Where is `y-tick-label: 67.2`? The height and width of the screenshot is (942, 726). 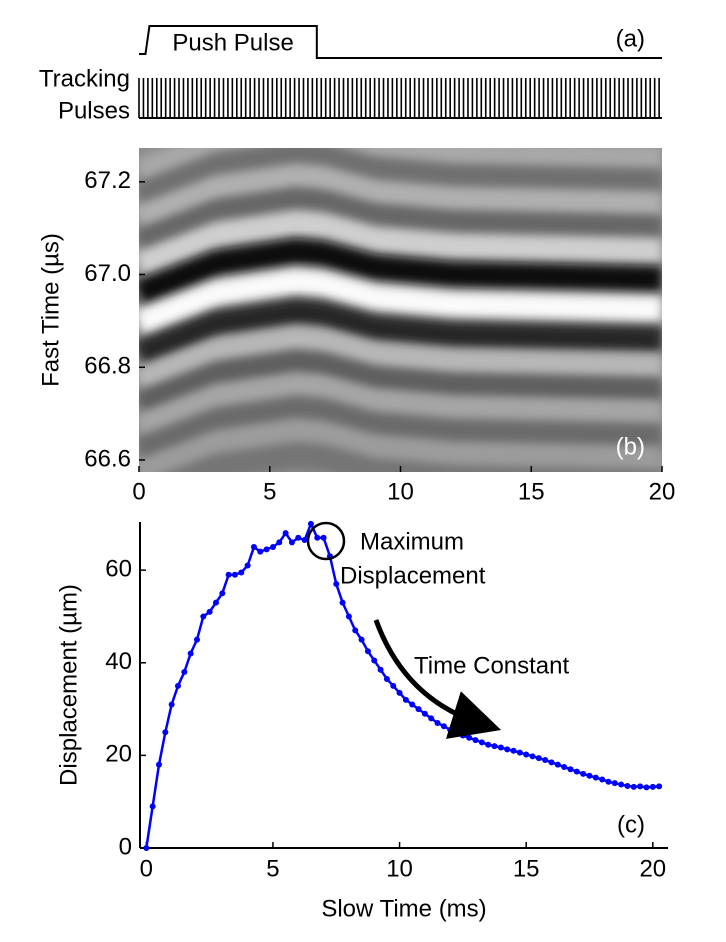 y-tick-label: 67.2 is located at coordinates (107, 180).